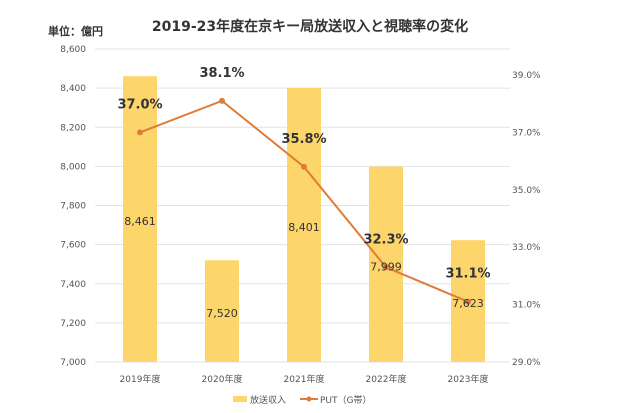 This screenshot has height=413, width=620. I want to click on left-tick-label: 8,600, so click(73, 50).